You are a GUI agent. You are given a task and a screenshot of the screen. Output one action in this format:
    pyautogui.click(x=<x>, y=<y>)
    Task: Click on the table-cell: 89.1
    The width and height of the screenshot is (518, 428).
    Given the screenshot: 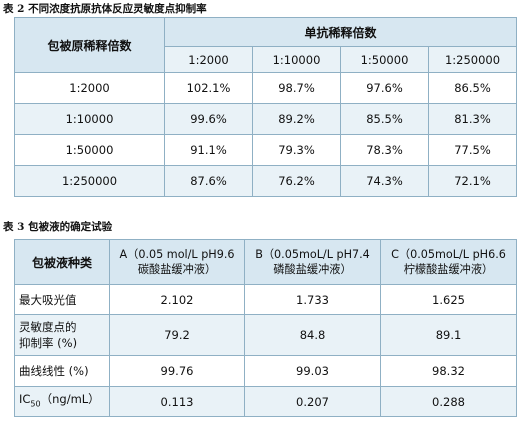 What is the action you would take?
    pyautogui.click(x=448, y=335)
    